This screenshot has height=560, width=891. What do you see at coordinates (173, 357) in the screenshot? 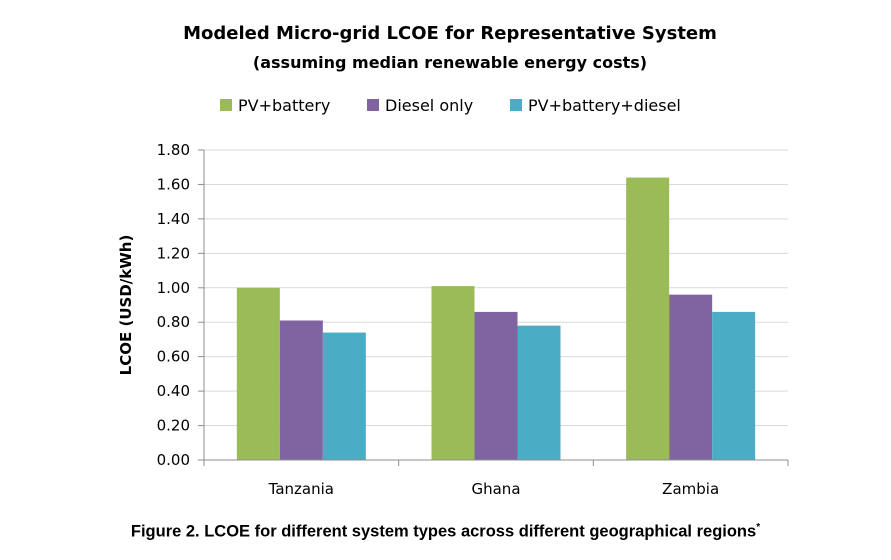
I see `y-tick-label: 0.60` at bounding box center [173, 357].